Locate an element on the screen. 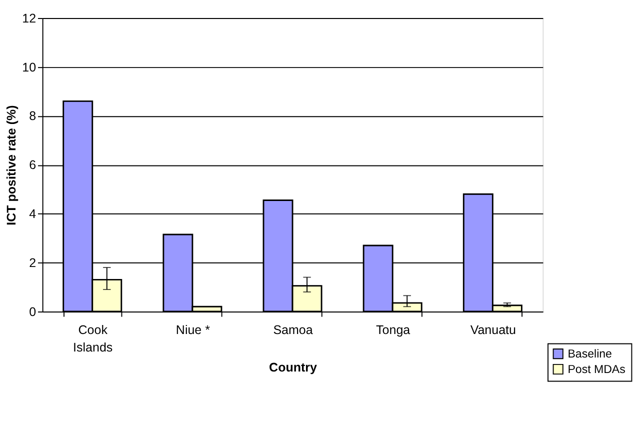  legend-label: Baseline is located at coordinates (590, 354).